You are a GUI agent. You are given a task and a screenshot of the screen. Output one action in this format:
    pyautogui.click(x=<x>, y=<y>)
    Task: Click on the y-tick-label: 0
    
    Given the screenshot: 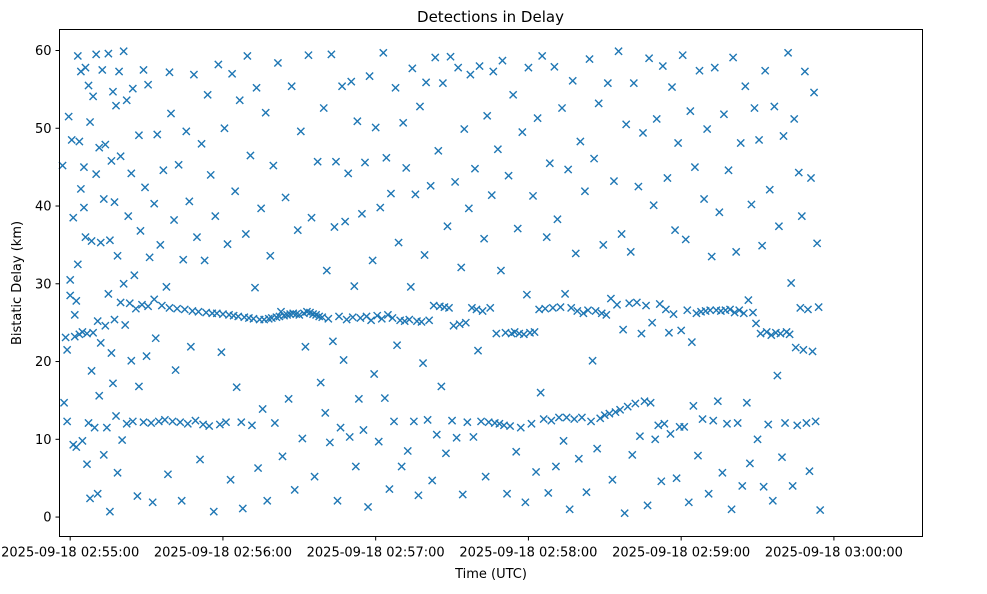 What is the action you would take?
    pyautogui.click(x=47, y=518)
    